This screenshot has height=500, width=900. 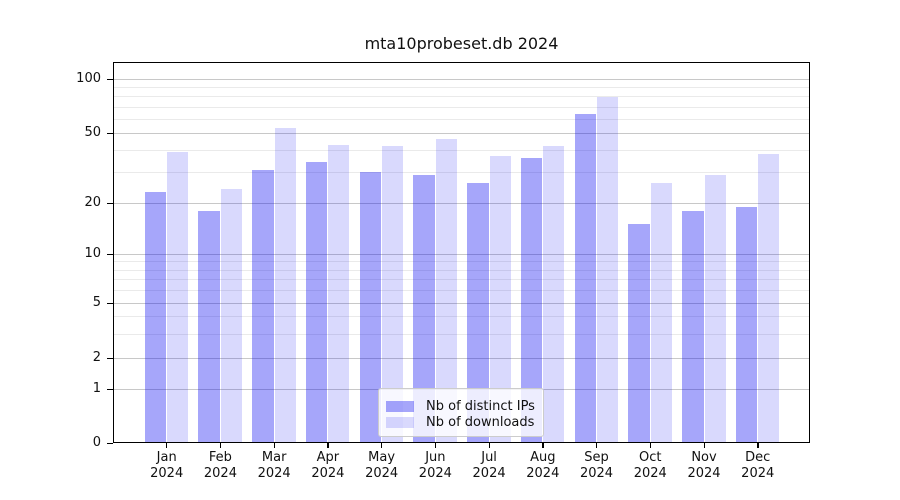 I want to click on y-tick-label-100: 100, so click(x=88, y=78).